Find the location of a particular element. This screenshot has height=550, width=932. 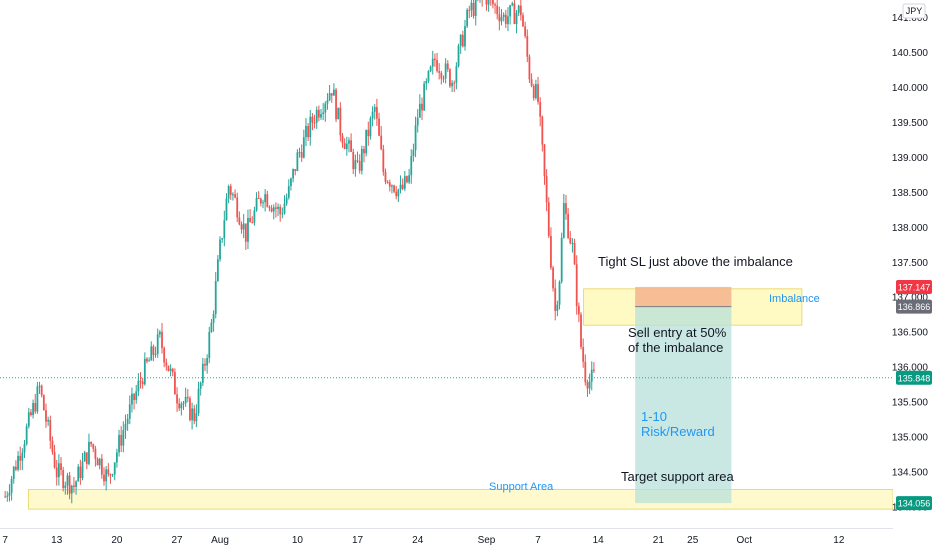

support-zone is located at coordinates (460, 499).